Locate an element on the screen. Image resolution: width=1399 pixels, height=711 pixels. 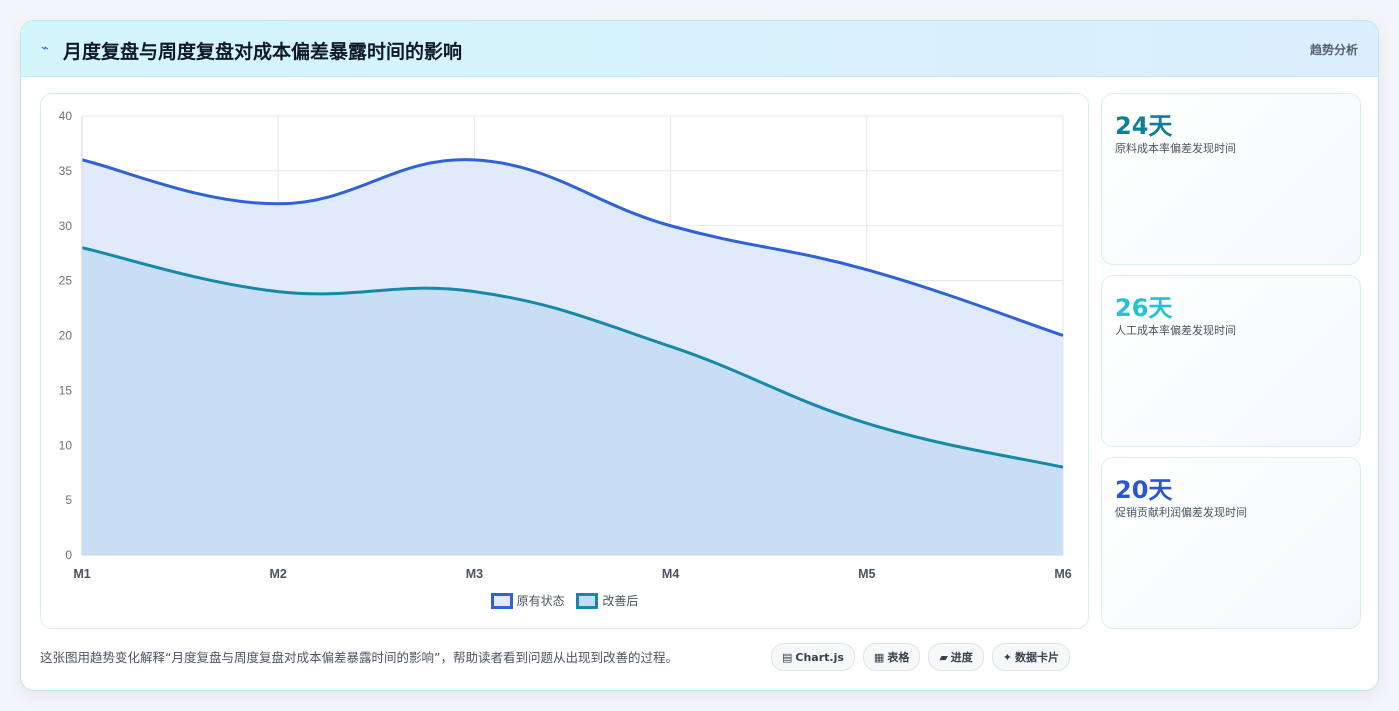
y-tick-label: 10 is located at coordinates (66, 445).